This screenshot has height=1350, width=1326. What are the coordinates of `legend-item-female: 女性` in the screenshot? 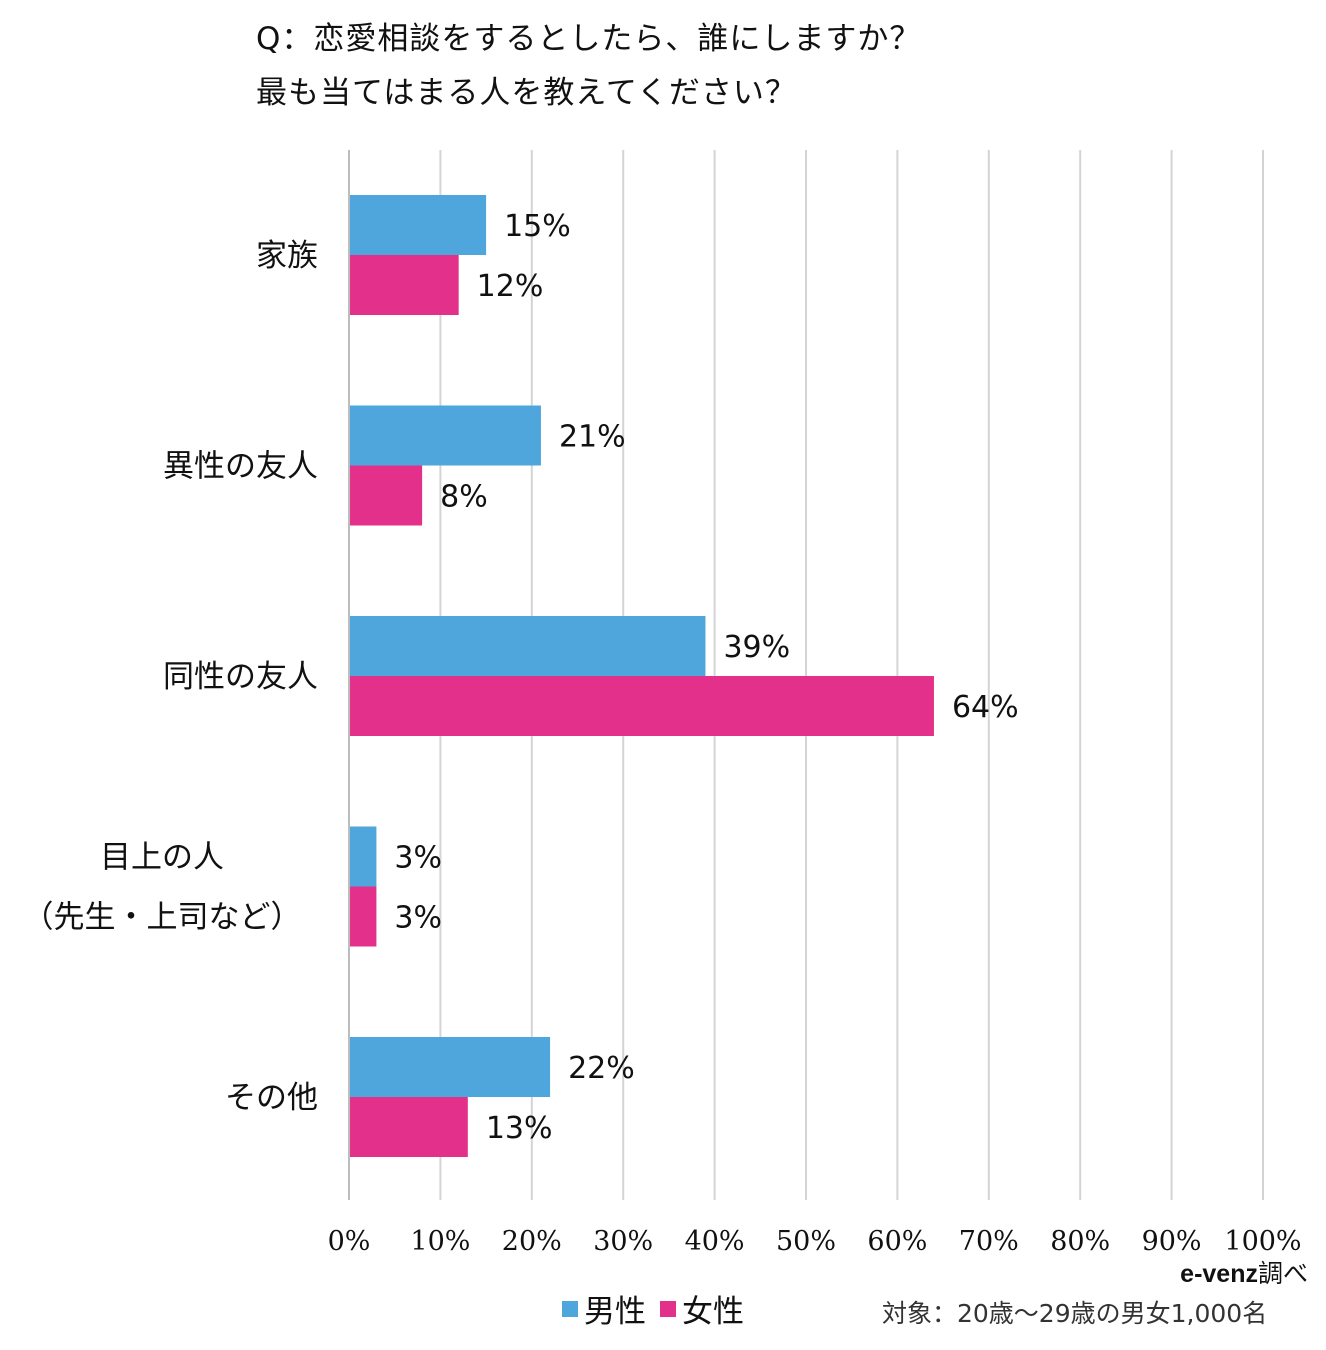 It's located at (702, 1308).